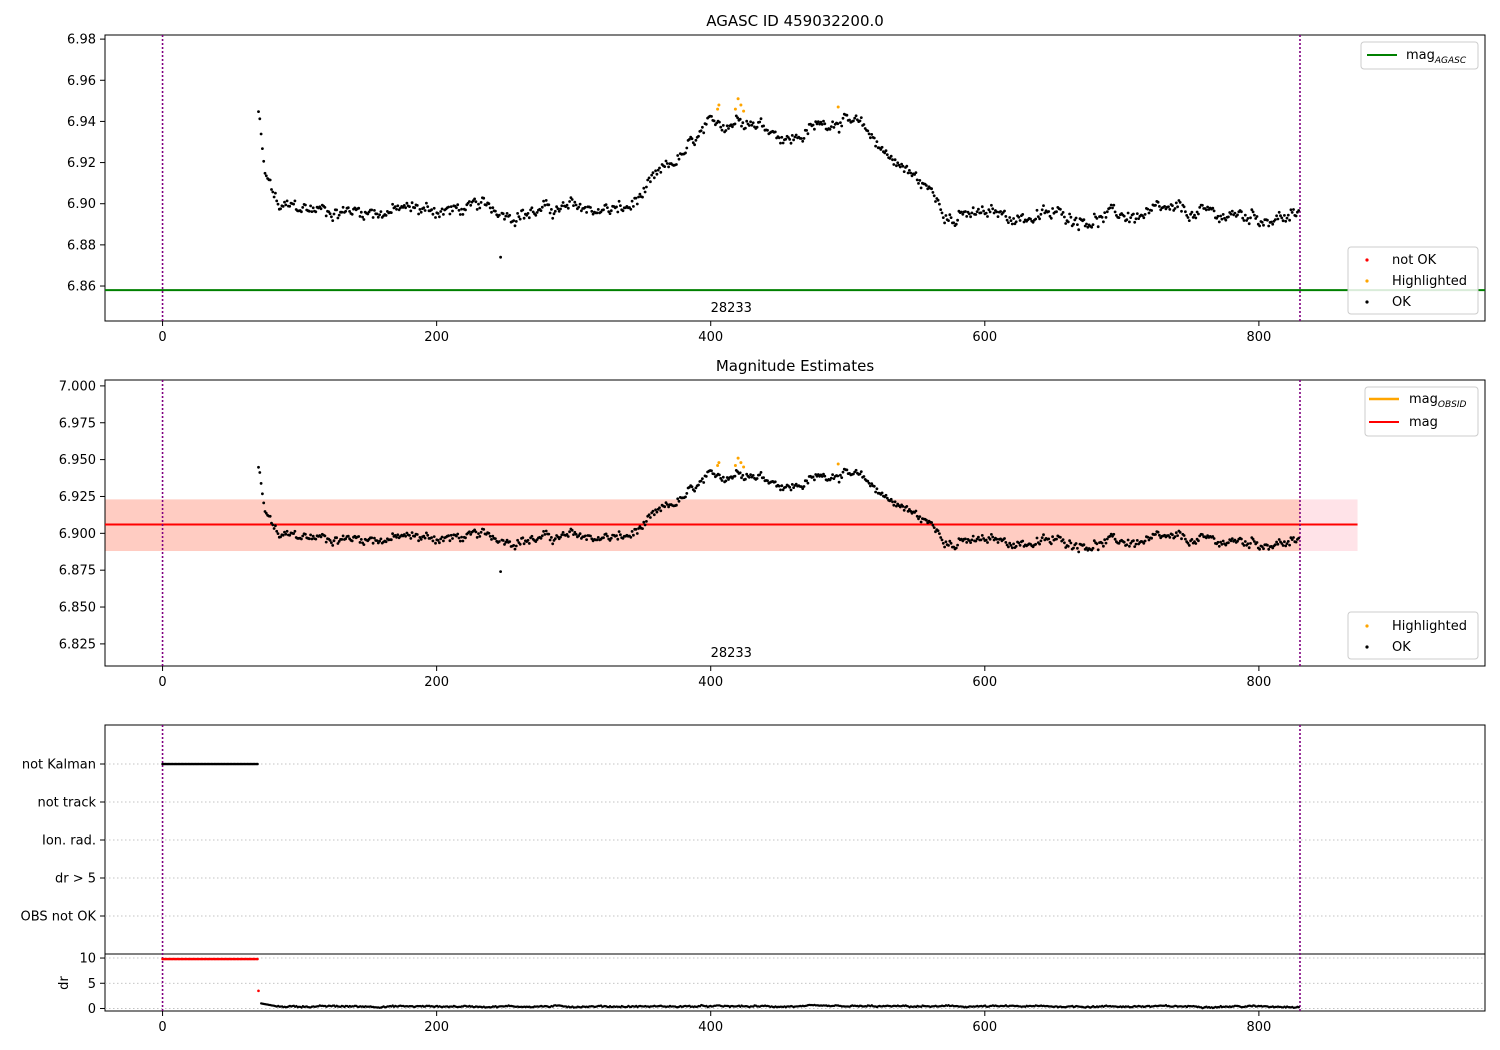  What do you see at coordinates (59, 917) in the screenshot?
I see `flag-label: OBS not OK` at bounding box center [59, 917].